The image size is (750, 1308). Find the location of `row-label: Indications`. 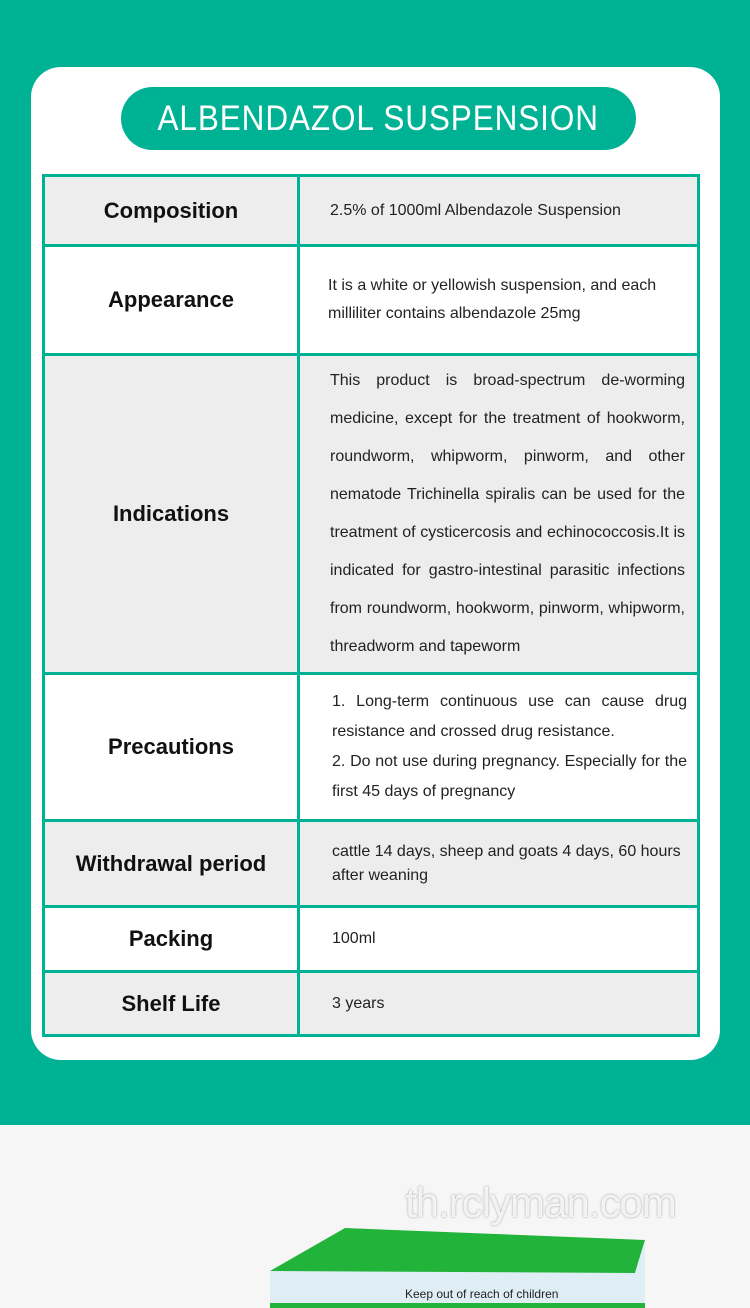

row-label: Indications is located at coordinates (171, 514).